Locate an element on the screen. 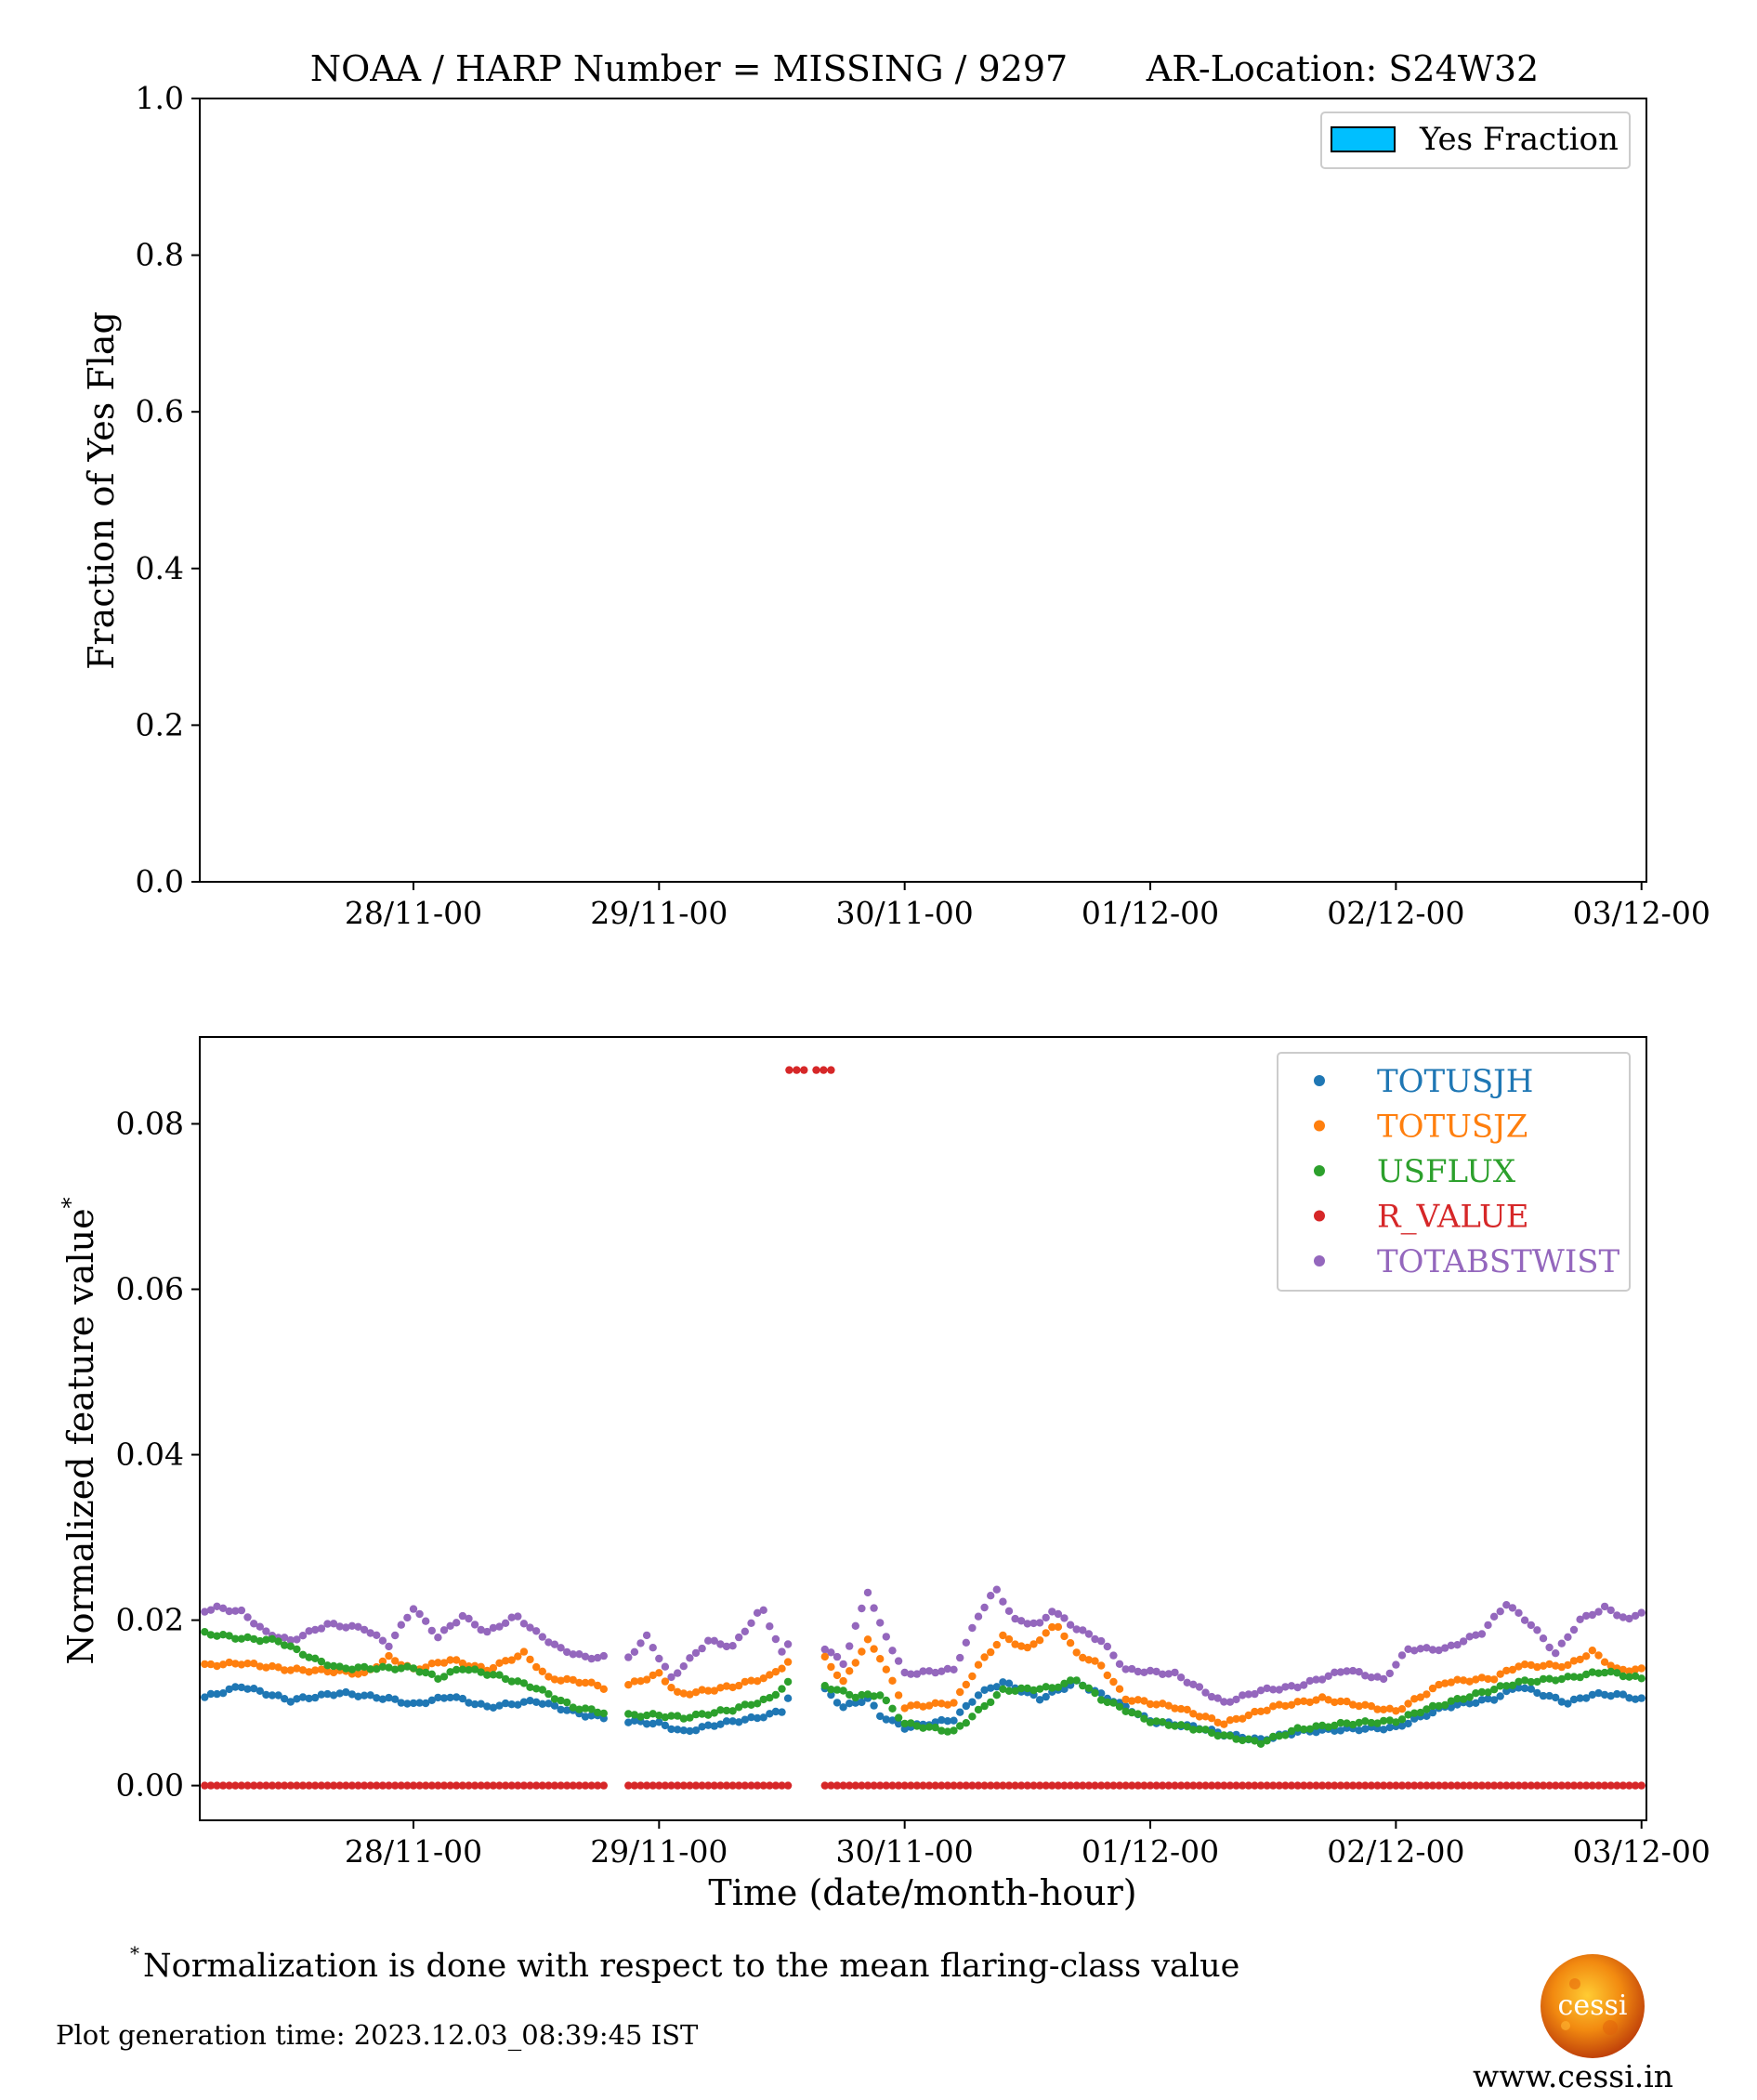 This screenshot has height=2100, width=1757. footnote-mark: * is located at coordinates (135, 1953).